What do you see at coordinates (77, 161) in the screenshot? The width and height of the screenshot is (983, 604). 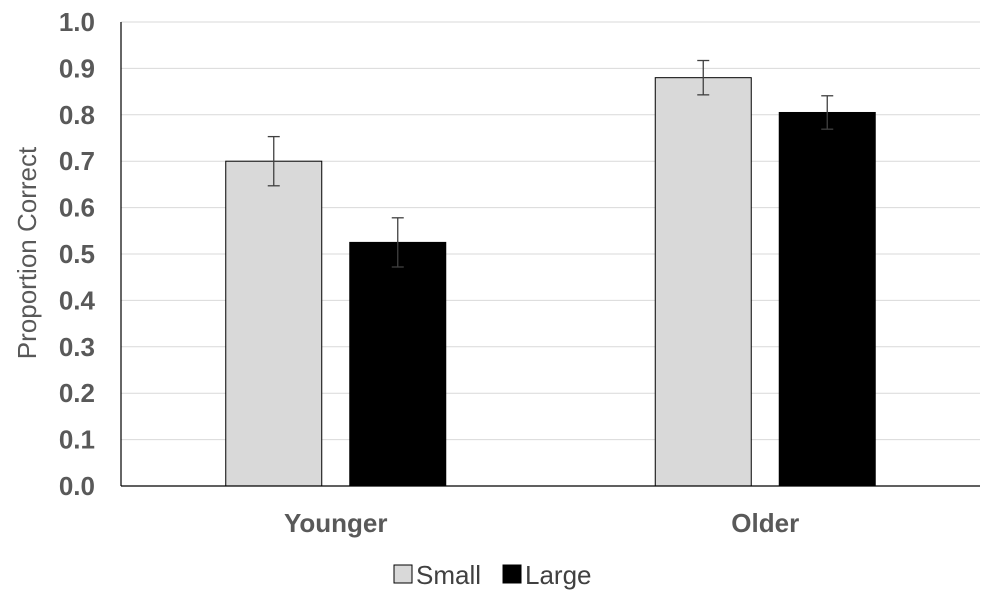 I see `y-tick-label-7: 0.7` at bounding box center [77, 161].